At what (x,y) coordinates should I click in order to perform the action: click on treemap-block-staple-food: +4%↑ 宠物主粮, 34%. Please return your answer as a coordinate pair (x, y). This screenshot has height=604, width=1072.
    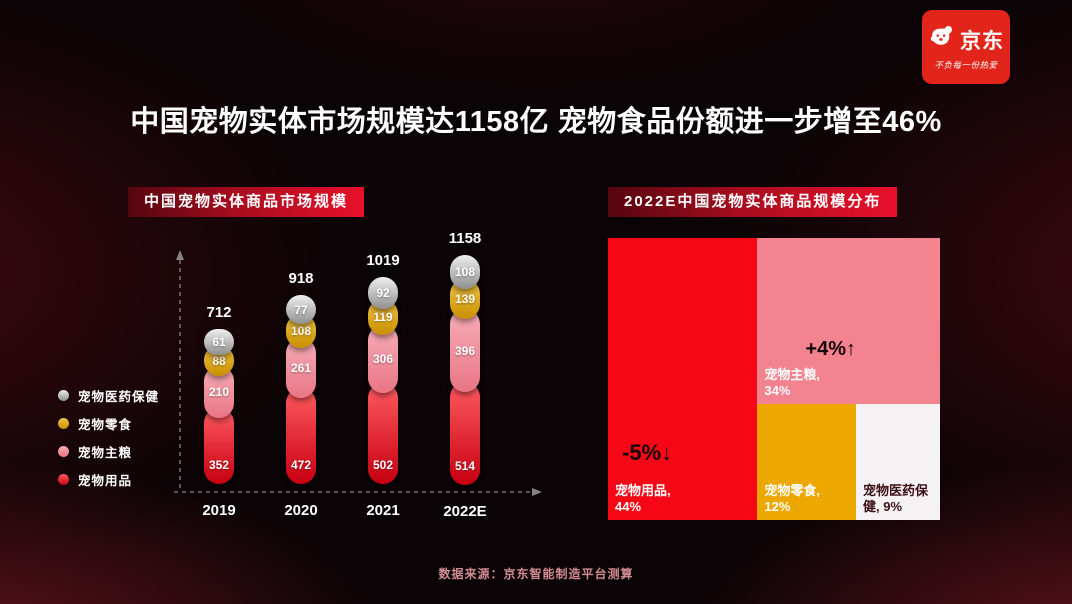
    Looking at the image, I should click on (848, 321).